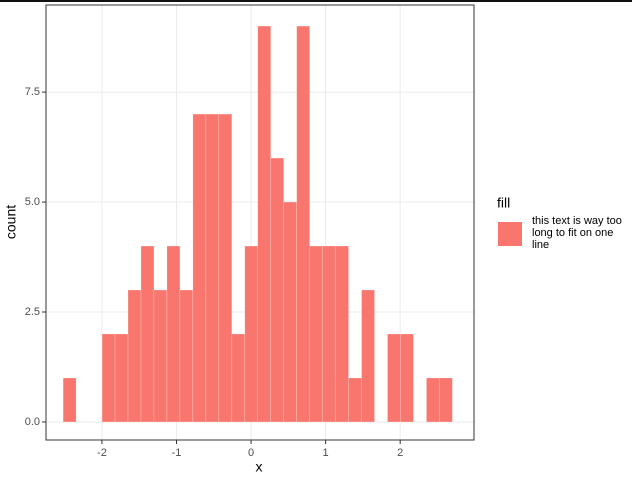 The image size is (632, 482). Describe the element at coordinates (102, 453) in the screenshot. I see `x-tick-label: -2` at that location.